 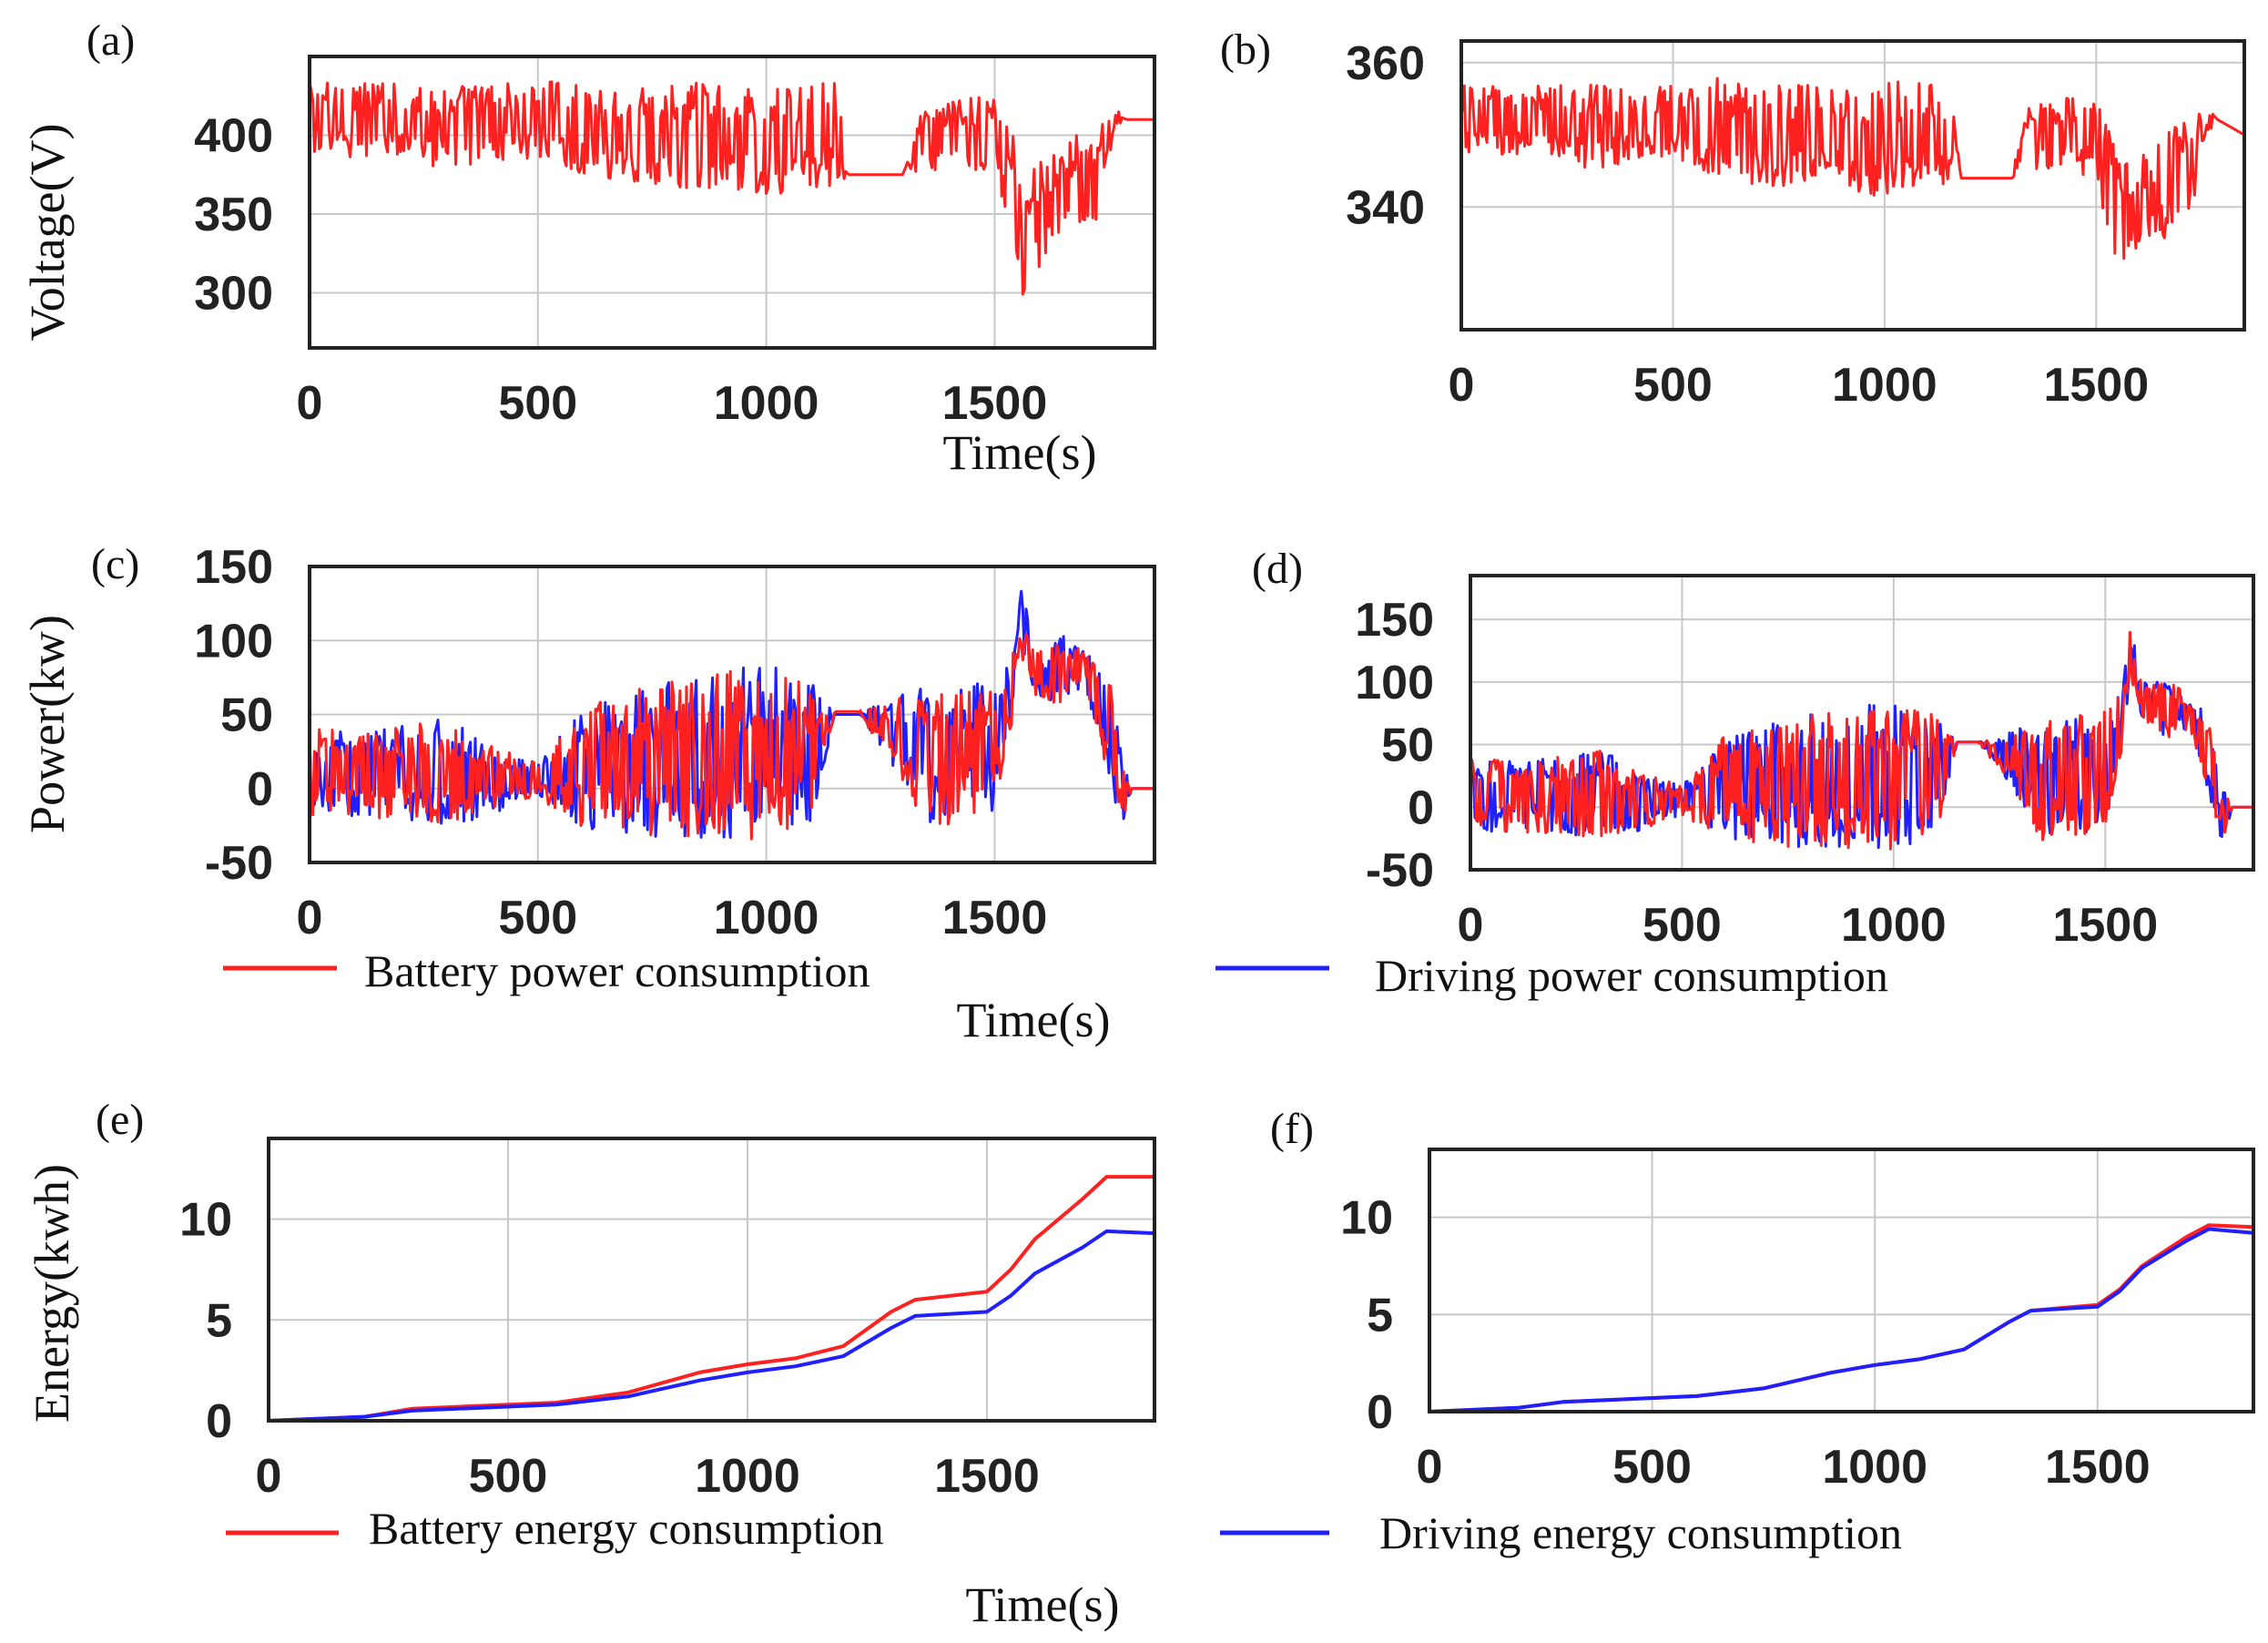 What do you see at coordinates (1042, 1604) in the screenshot?
I see `xlabel-e: Time(s)` at bounding box center [1042, 1604].